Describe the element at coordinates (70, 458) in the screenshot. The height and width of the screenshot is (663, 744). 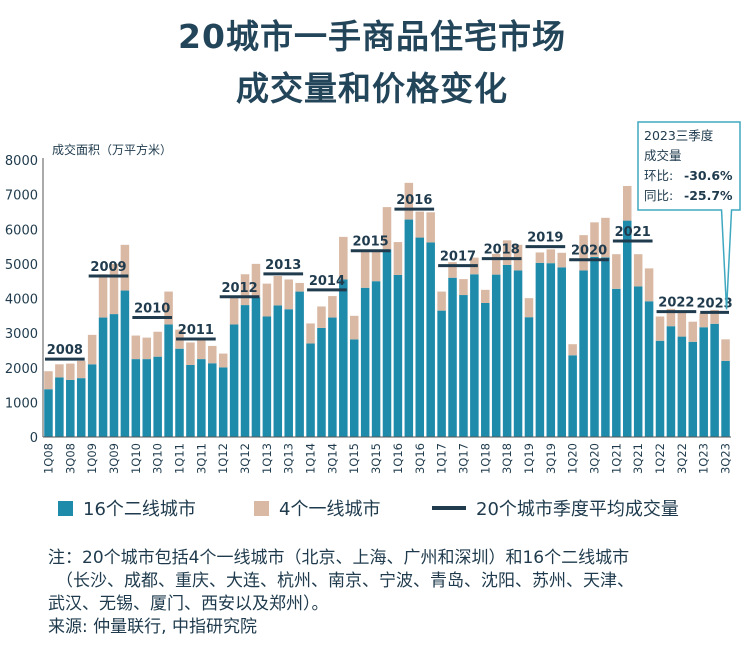
I see `x-tick-label: 3Q08` at that location.